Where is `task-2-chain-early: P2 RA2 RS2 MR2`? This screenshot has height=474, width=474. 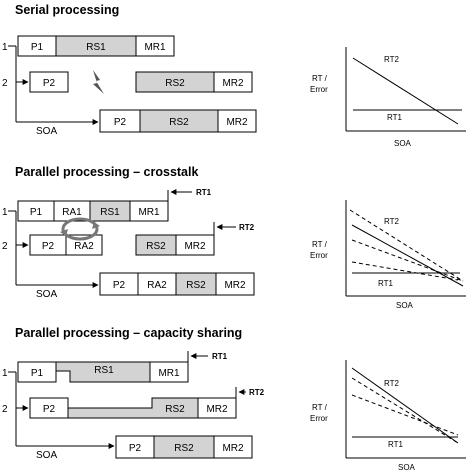
task-2-chain-early: P2 RA2 RS2 MR2 is located at coordinates (122, 245).